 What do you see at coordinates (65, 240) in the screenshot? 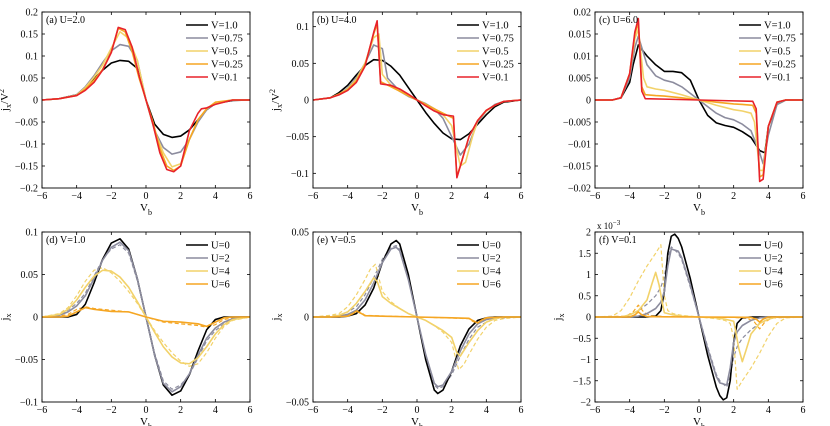
I see `panel-title: (d) V=1.0` at bounding box center [65, 240].